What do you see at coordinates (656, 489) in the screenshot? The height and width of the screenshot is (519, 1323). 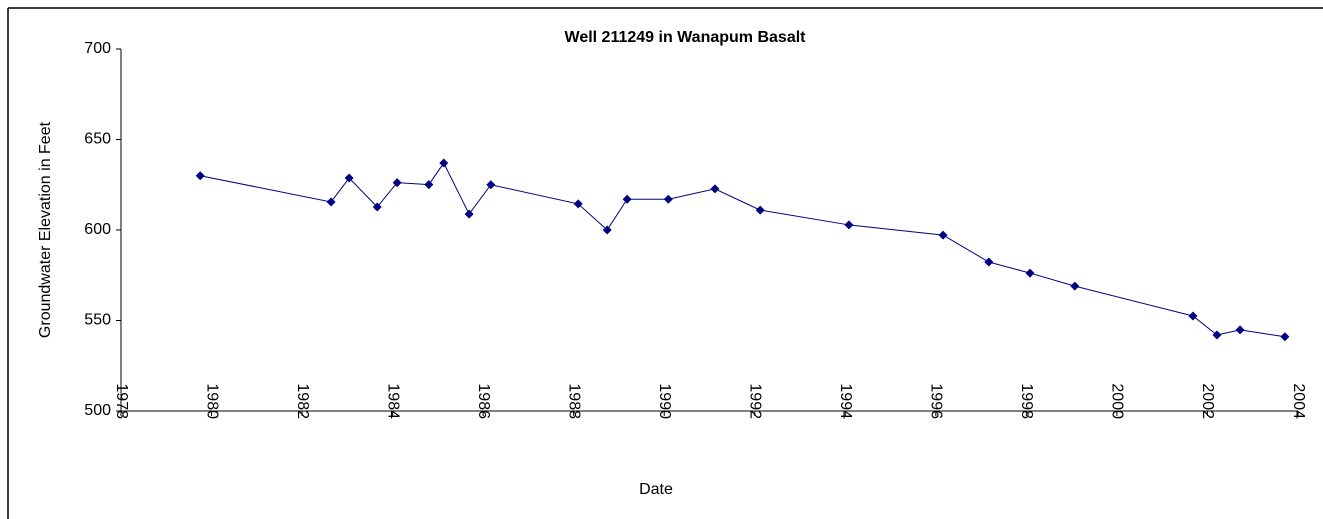 I see `x-axis-label: Date` at bounding box center [656, 489].